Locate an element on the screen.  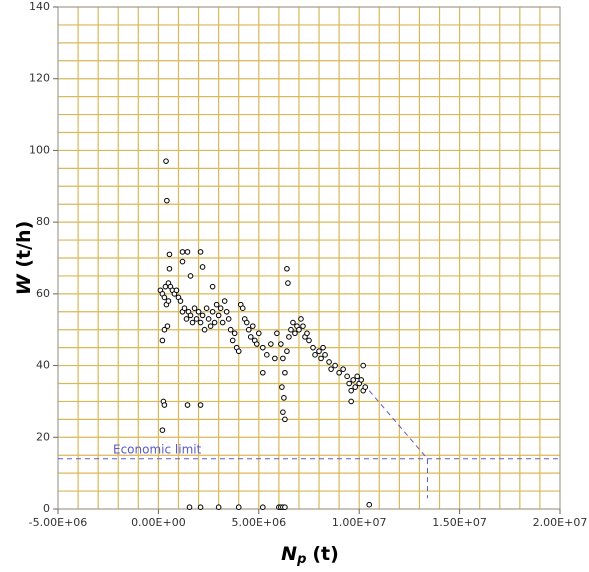
x-tick-label: 5.00E+06 is located at coordinates (258, 522).